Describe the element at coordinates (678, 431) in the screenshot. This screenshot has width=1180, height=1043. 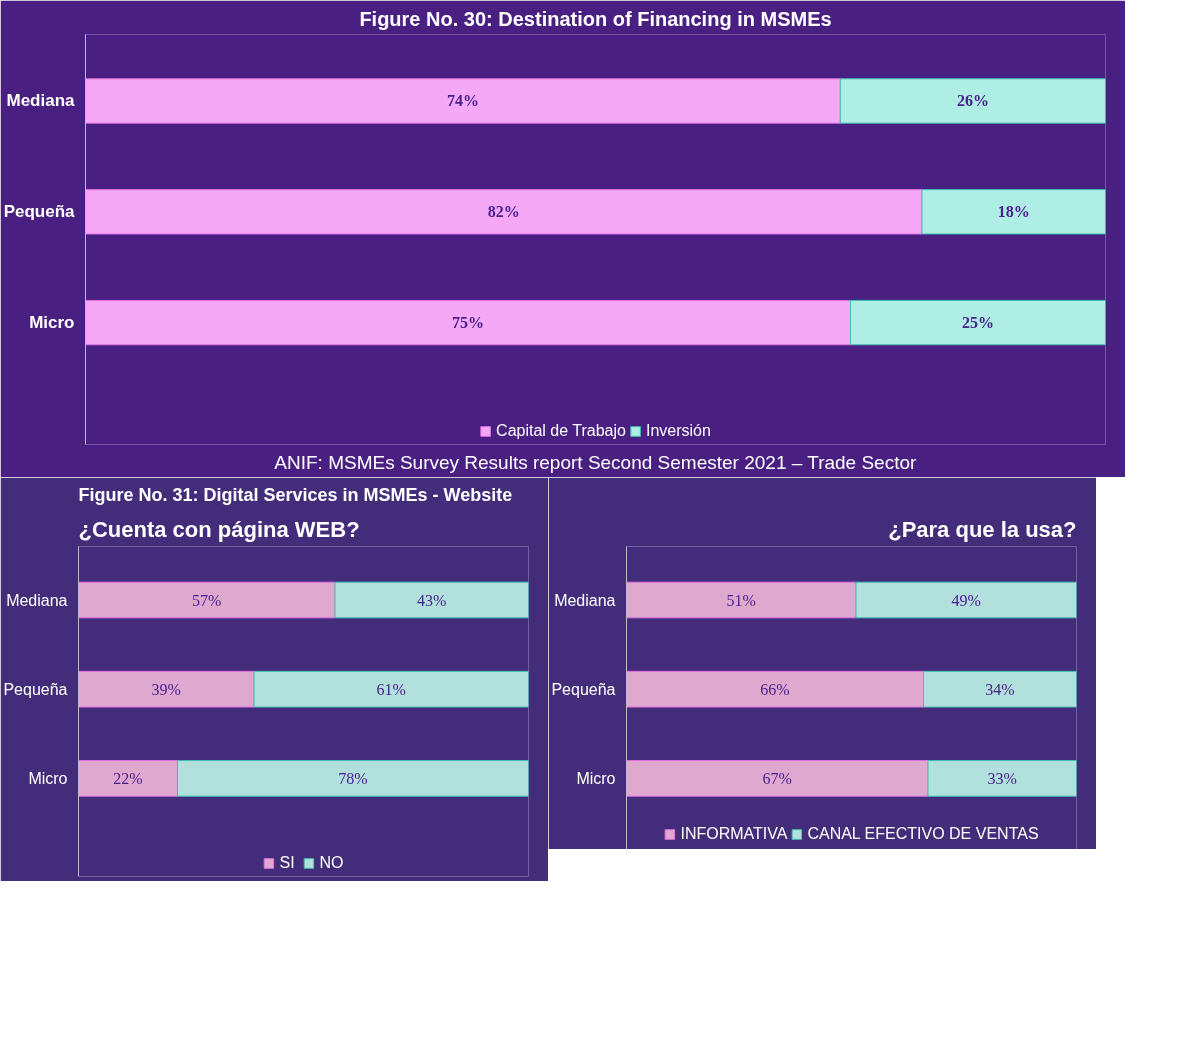
I see `legend-label: Inversión` at that location.